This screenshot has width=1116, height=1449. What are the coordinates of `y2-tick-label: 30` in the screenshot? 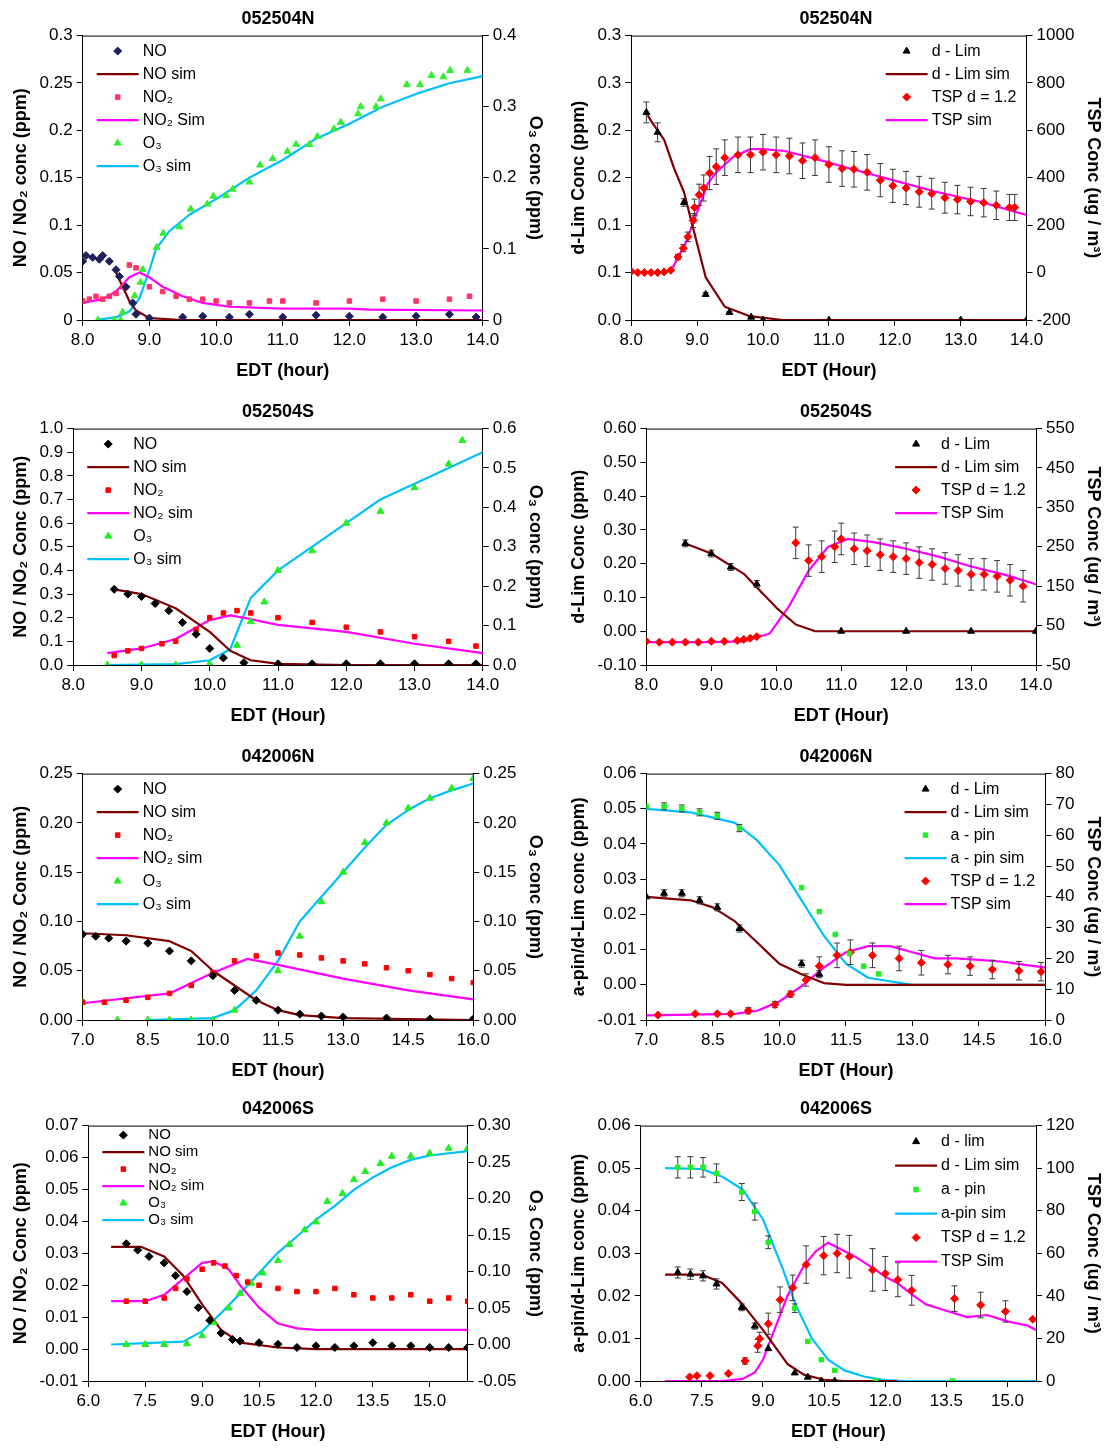 It's located at (1065, 927).